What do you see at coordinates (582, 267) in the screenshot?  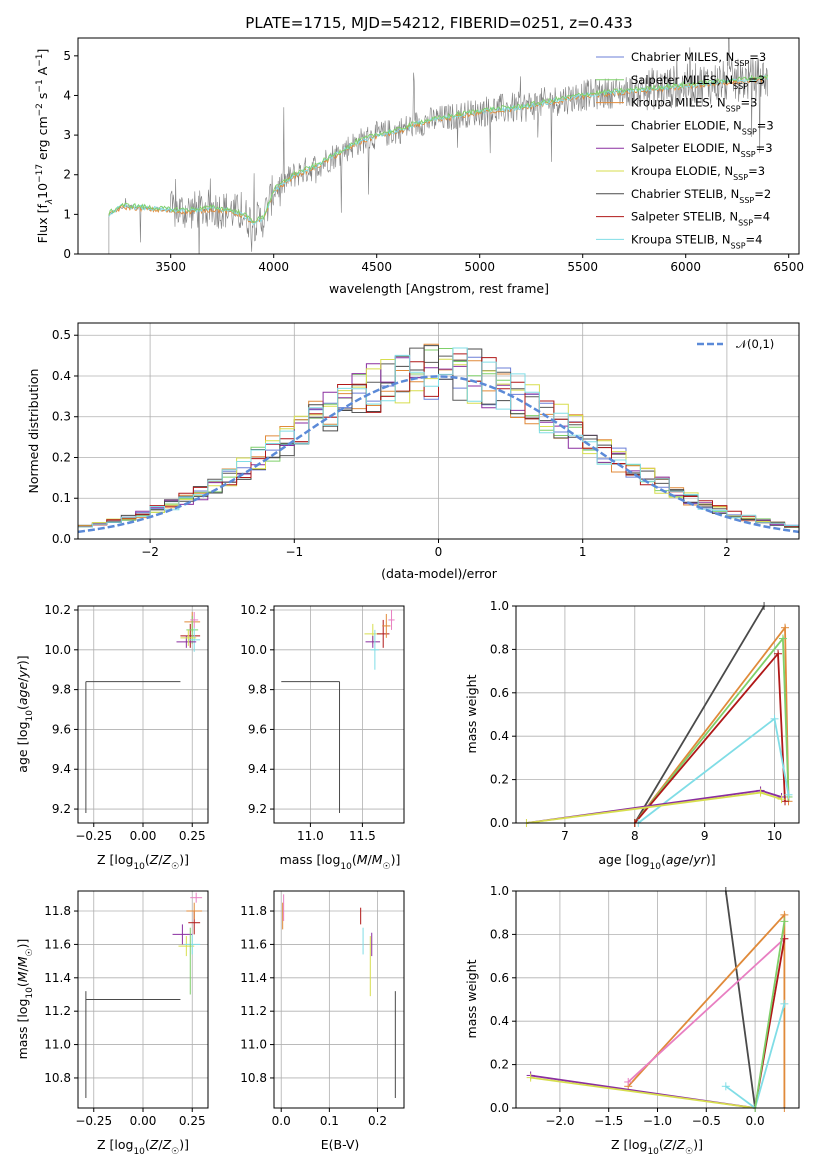 I see `x-tick-label: 5500` at bounding box center [582, 267].